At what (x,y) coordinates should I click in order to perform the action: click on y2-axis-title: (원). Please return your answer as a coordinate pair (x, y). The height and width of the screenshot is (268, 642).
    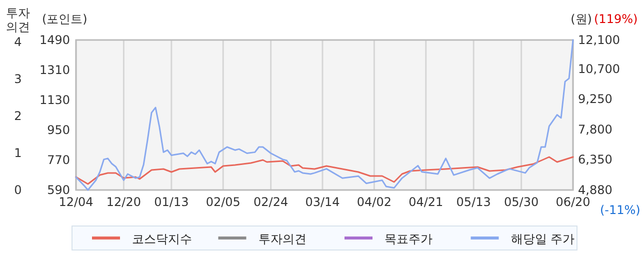
    Looking at the image, I should click on (581, 19).